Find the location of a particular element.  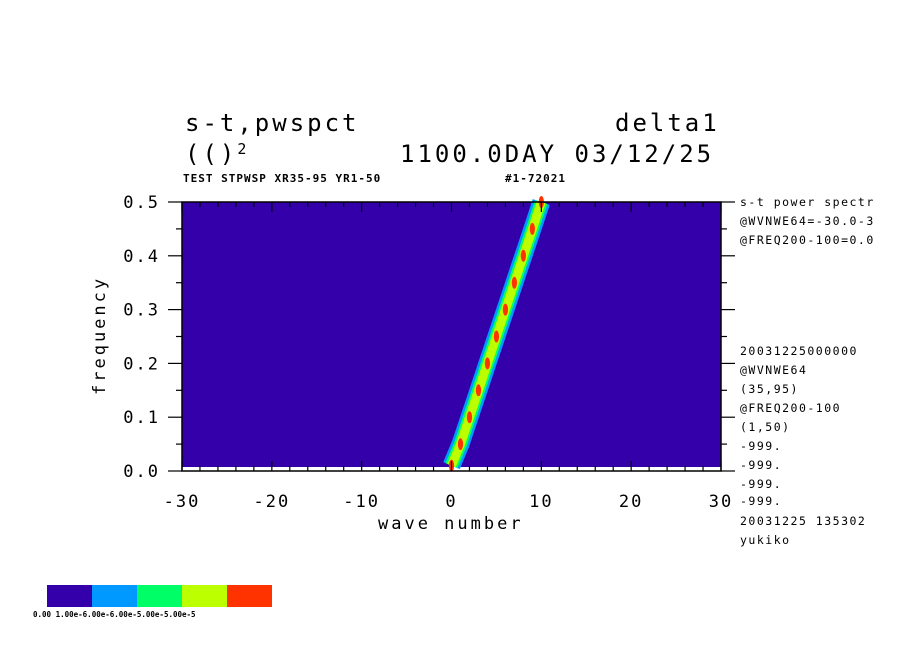

side-info-bottom-4: (1,50) is located at coordinates (765, 427).